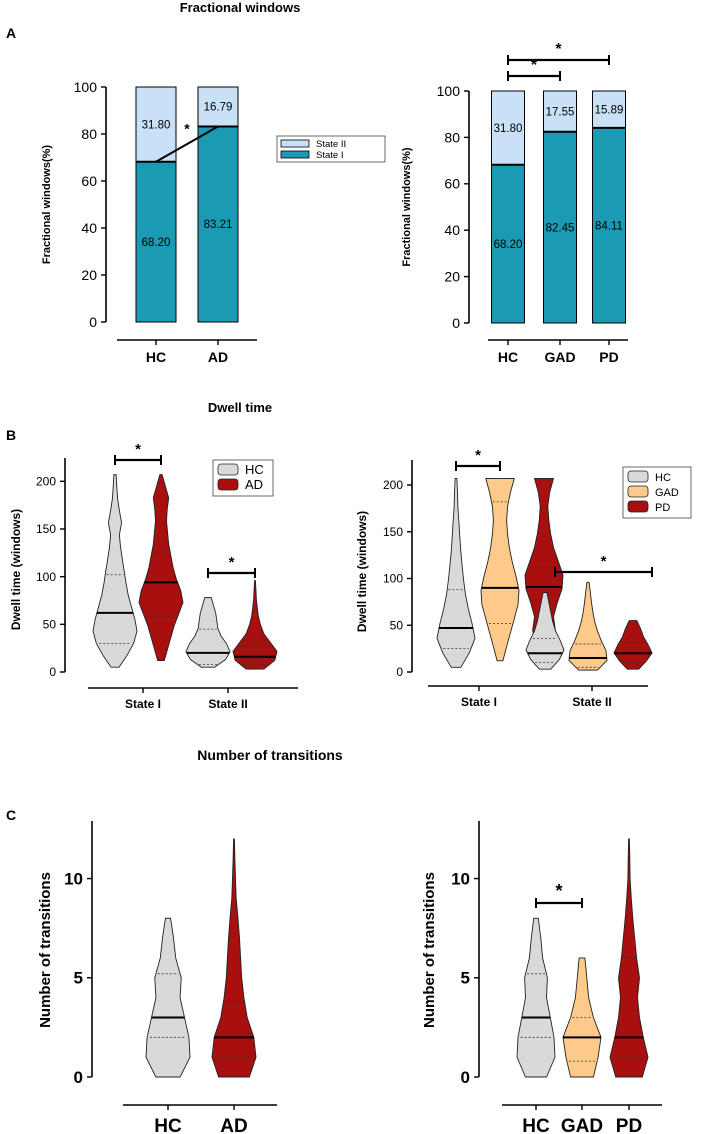 This screenshot has height=1134, width=706. I want to click on A-right-y-tick-label-0: 0, so click(456, 323).